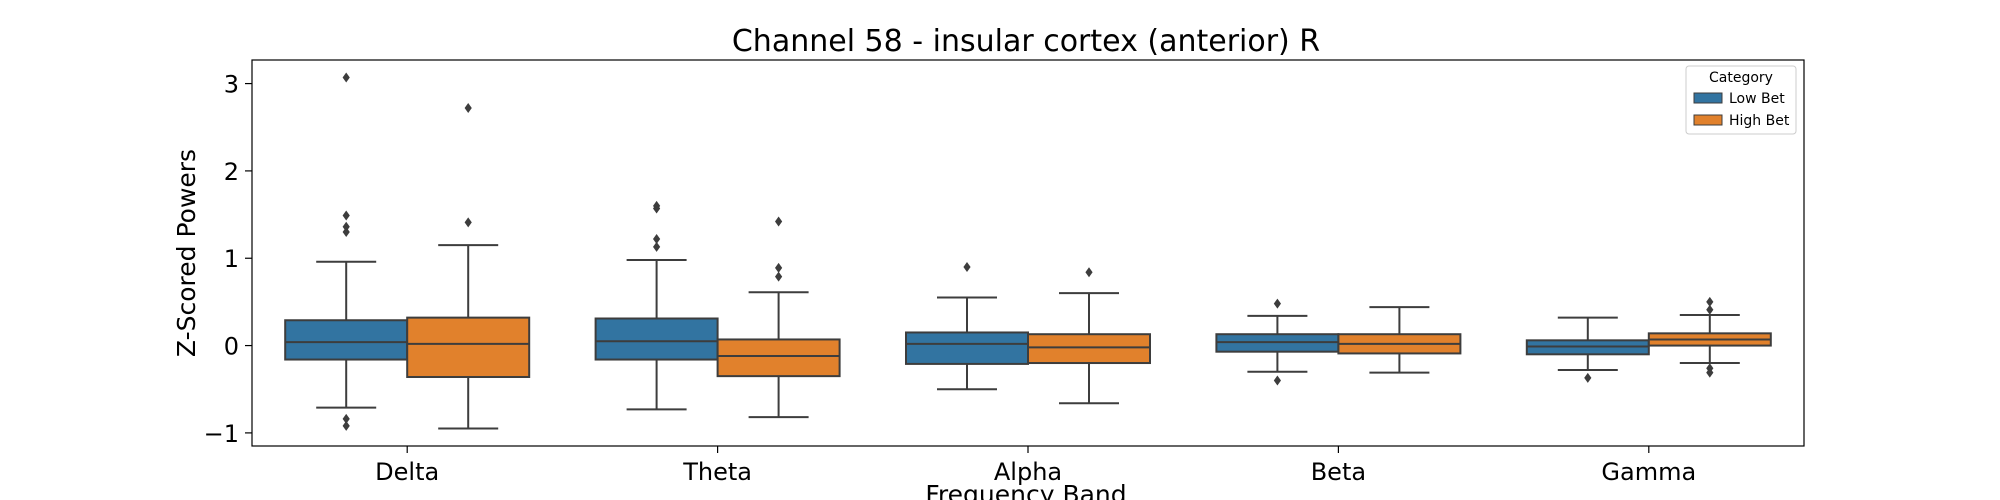 This screenshot has width=2000, height=500. I want to click on legend-title: Category, so click(1741, 78).